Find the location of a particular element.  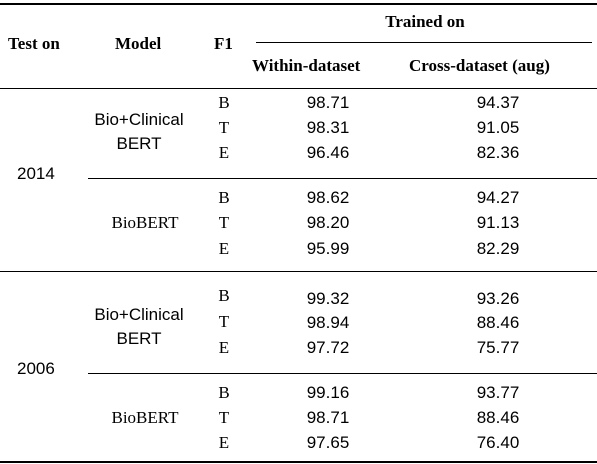

header-rule is located at coordinates (298, 88).